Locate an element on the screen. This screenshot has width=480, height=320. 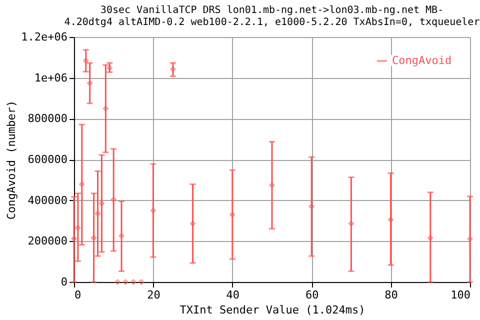
legend-label: CongAvoid is located at coordinates (422, 60).